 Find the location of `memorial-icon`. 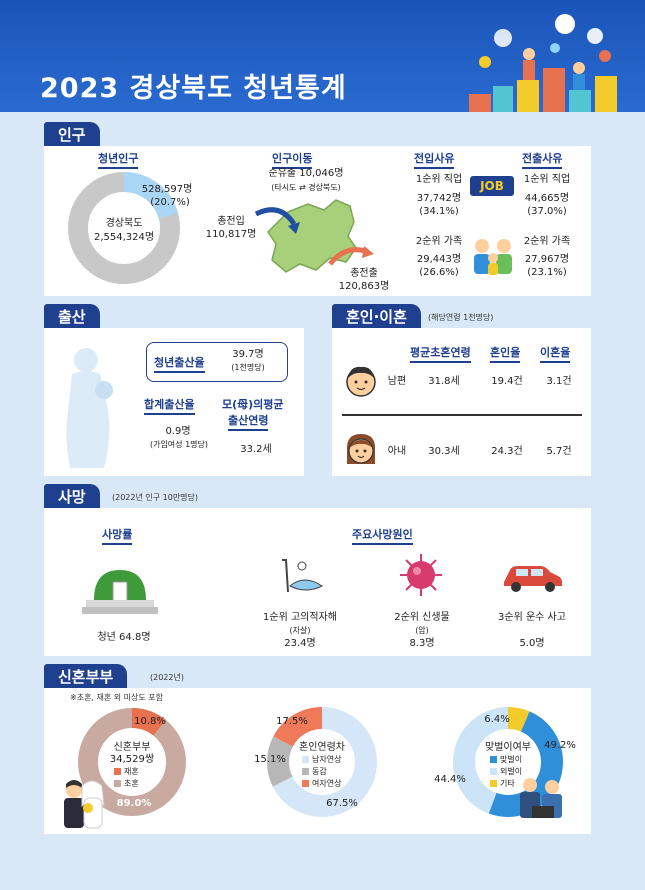

memorial-icon is located at coordinates (120, 592).